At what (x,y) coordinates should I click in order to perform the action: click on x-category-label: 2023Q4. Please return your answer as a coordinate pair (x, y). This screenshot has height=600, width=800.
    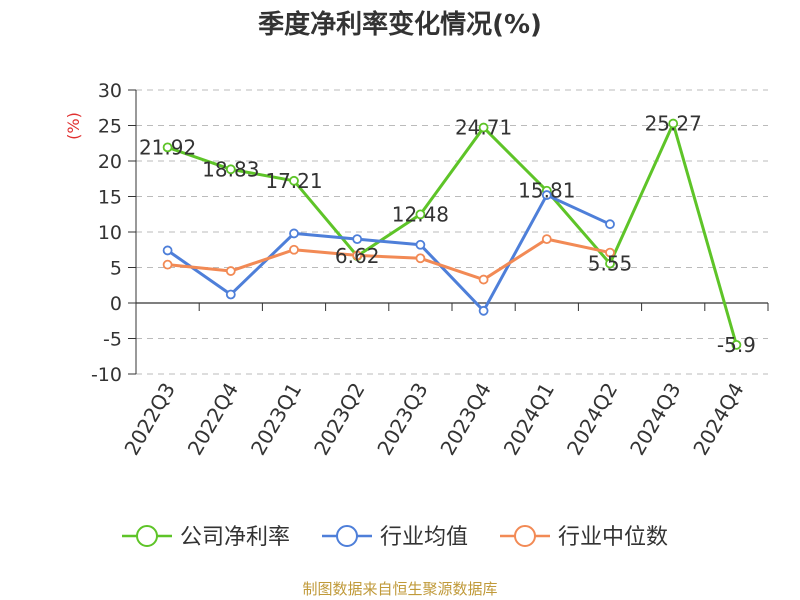
    Looking at the image, I should click on (465, 419).